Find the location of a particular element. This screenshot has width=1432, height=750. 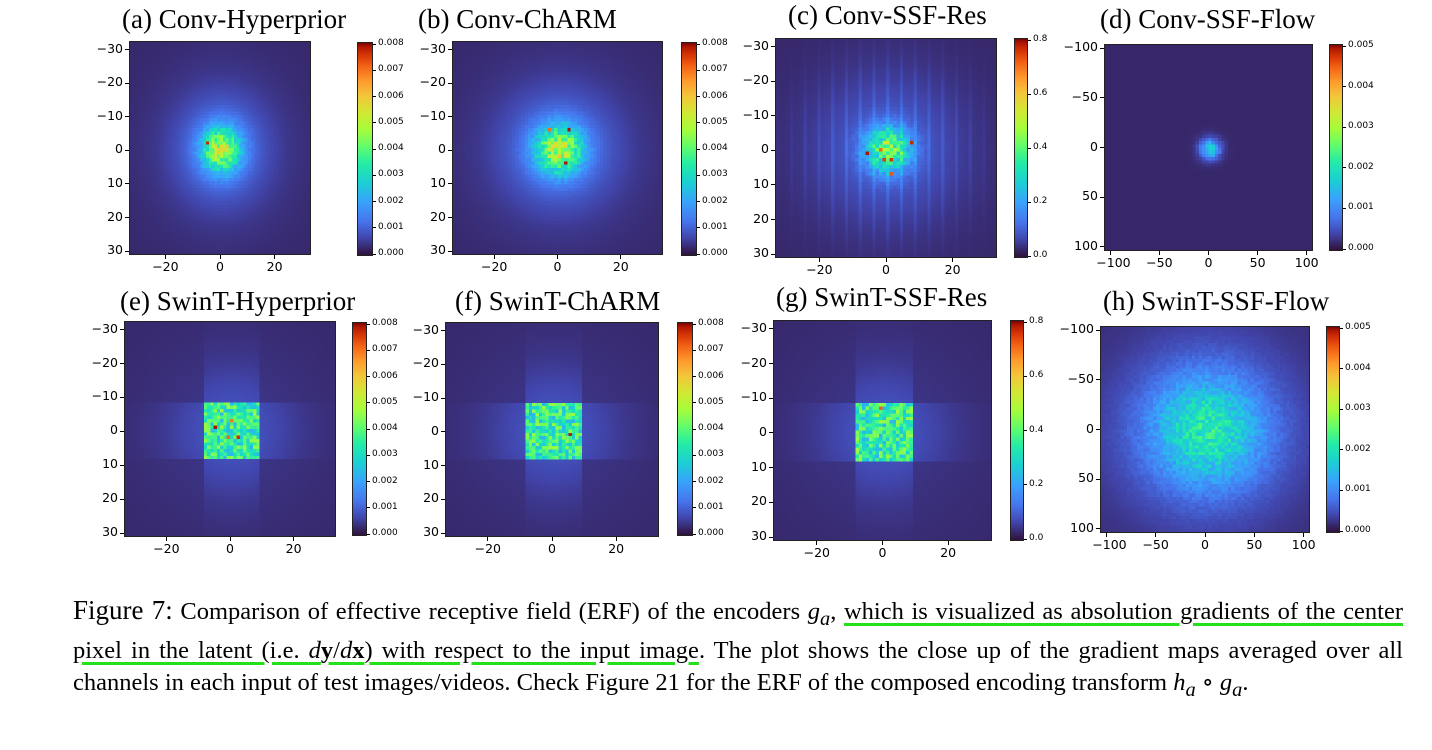

x-tick-label: −50 is located at coordinates (1159, 262).